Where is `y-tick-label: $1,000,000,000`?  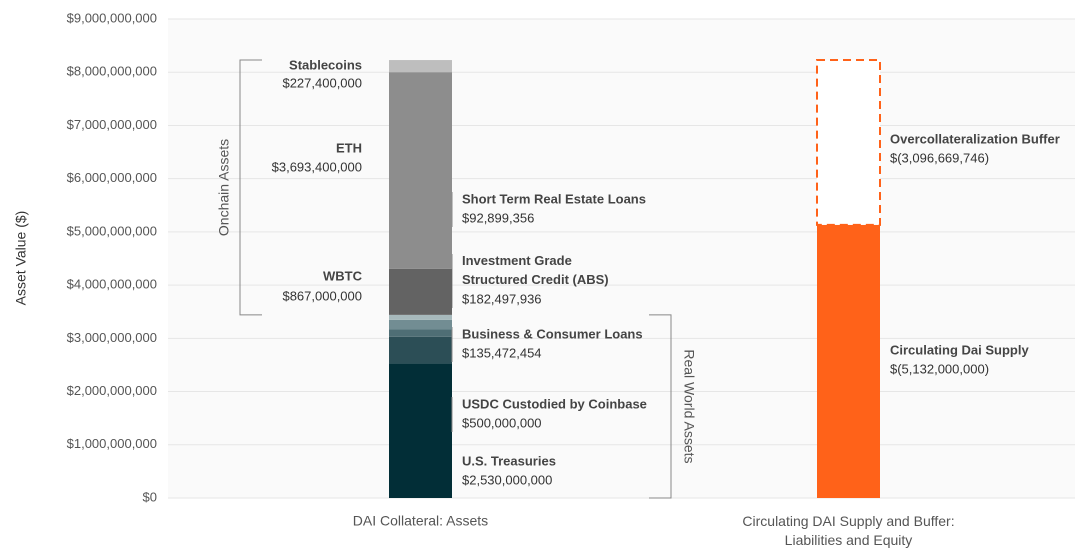
y-tick-label: $1,000,000,000 is located at coordinates (112, 443).